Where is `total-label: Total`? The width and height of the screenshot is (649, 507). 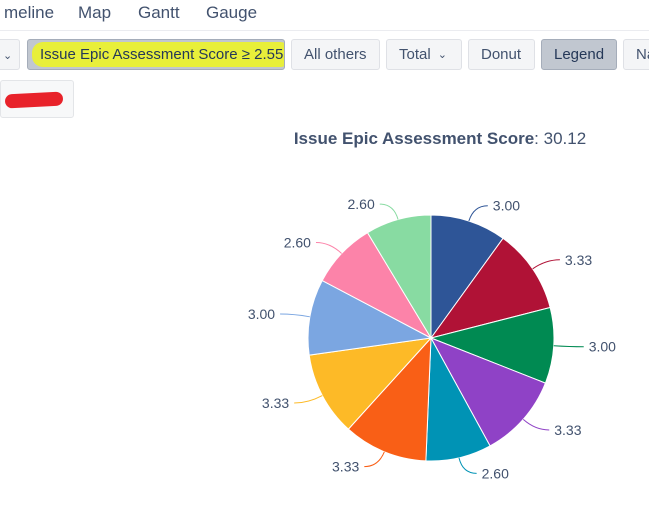 total-label: Total is located at coordinates (415, 54).